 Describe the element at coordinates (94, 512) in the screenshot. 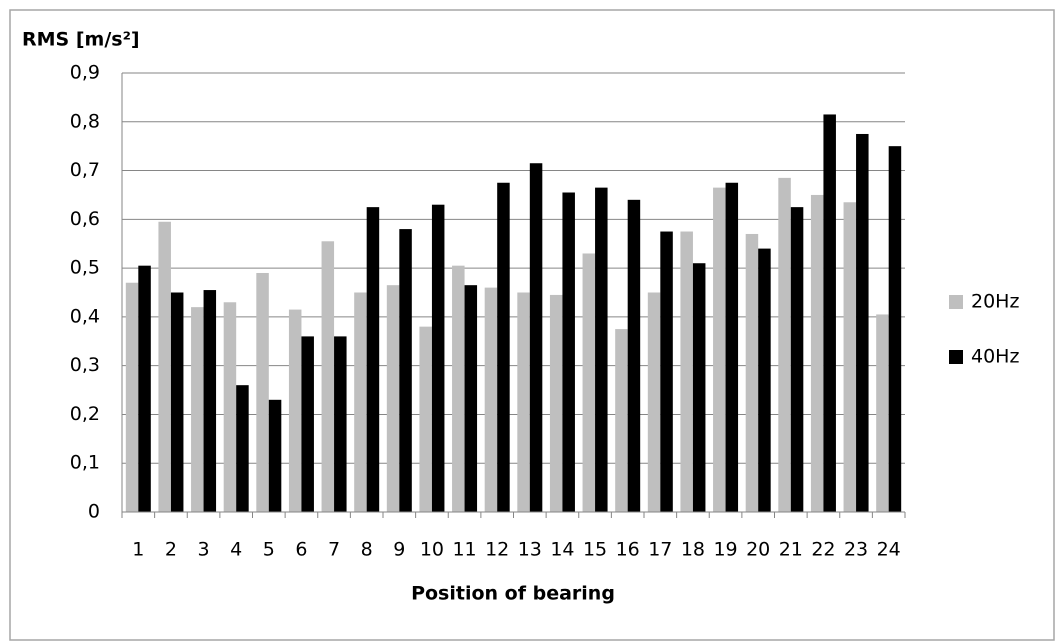

I see `y-tick-label: 0` at that location.